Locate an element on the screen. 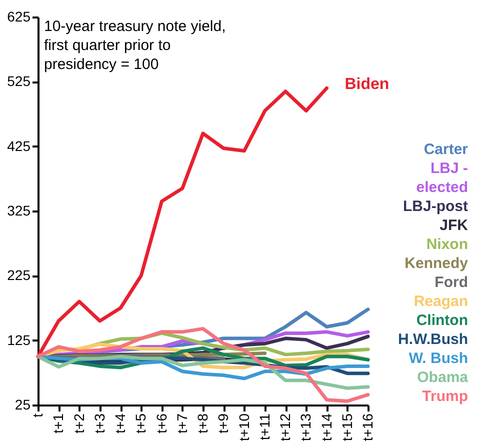  x-tick-label: t+6 is located at coordinates (161, 423).